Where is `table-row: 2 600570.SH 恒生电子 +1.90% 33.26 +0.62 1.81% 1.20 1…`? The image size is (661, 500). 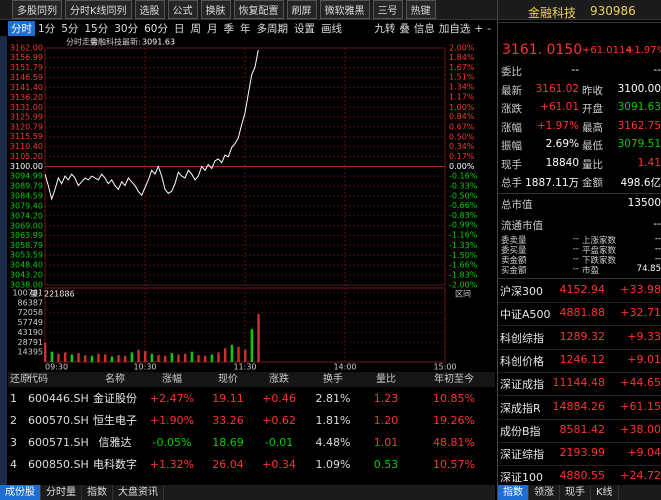
table-row: 2 600570.SH 恒生电子 +1.90% 33.26 +0.62 1.81% 1.20 1… is located at coordinates (251, 421).